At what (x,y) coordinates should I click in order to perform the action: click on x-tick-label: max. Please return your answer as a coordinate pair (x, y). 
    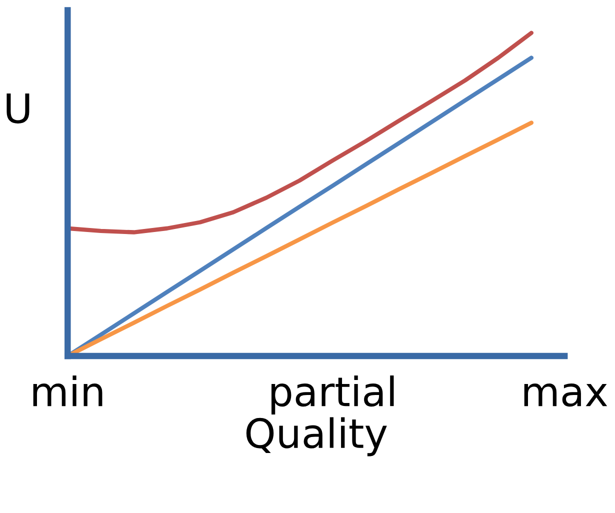
    Looking at the image, I should click on (566, 395).